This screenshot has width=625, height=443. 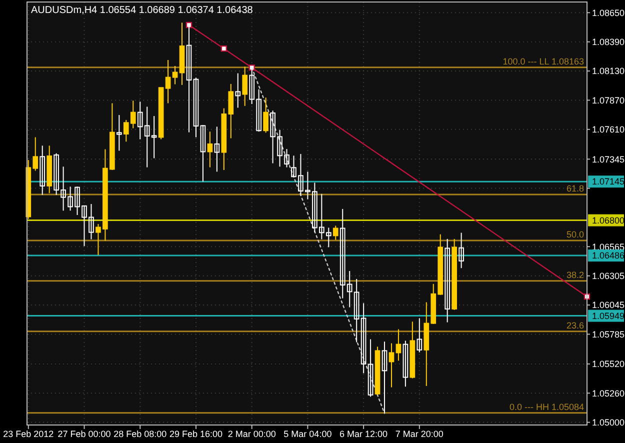 What do you see at coordinates (543, 61) in the screenshot?
I see `ref-line-label: 100.0 --- LL 1.08163` at bounding box center [543, 61].